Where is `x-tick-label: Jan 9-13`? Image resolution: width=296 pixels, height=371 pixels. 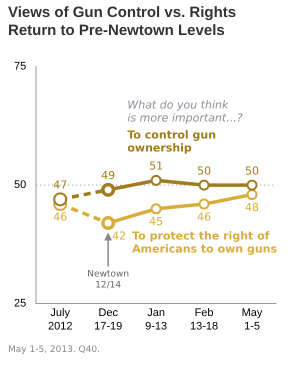 x-tick-label: Jan 9-13 is located at coordinates (156, 319).